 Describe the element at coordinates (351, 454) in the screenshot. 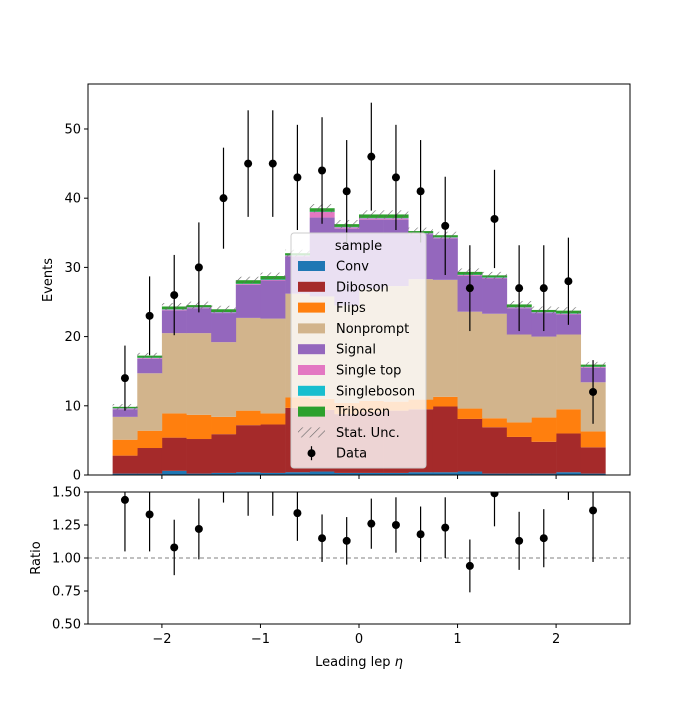

I see `legend-label-data: Data` at that location.